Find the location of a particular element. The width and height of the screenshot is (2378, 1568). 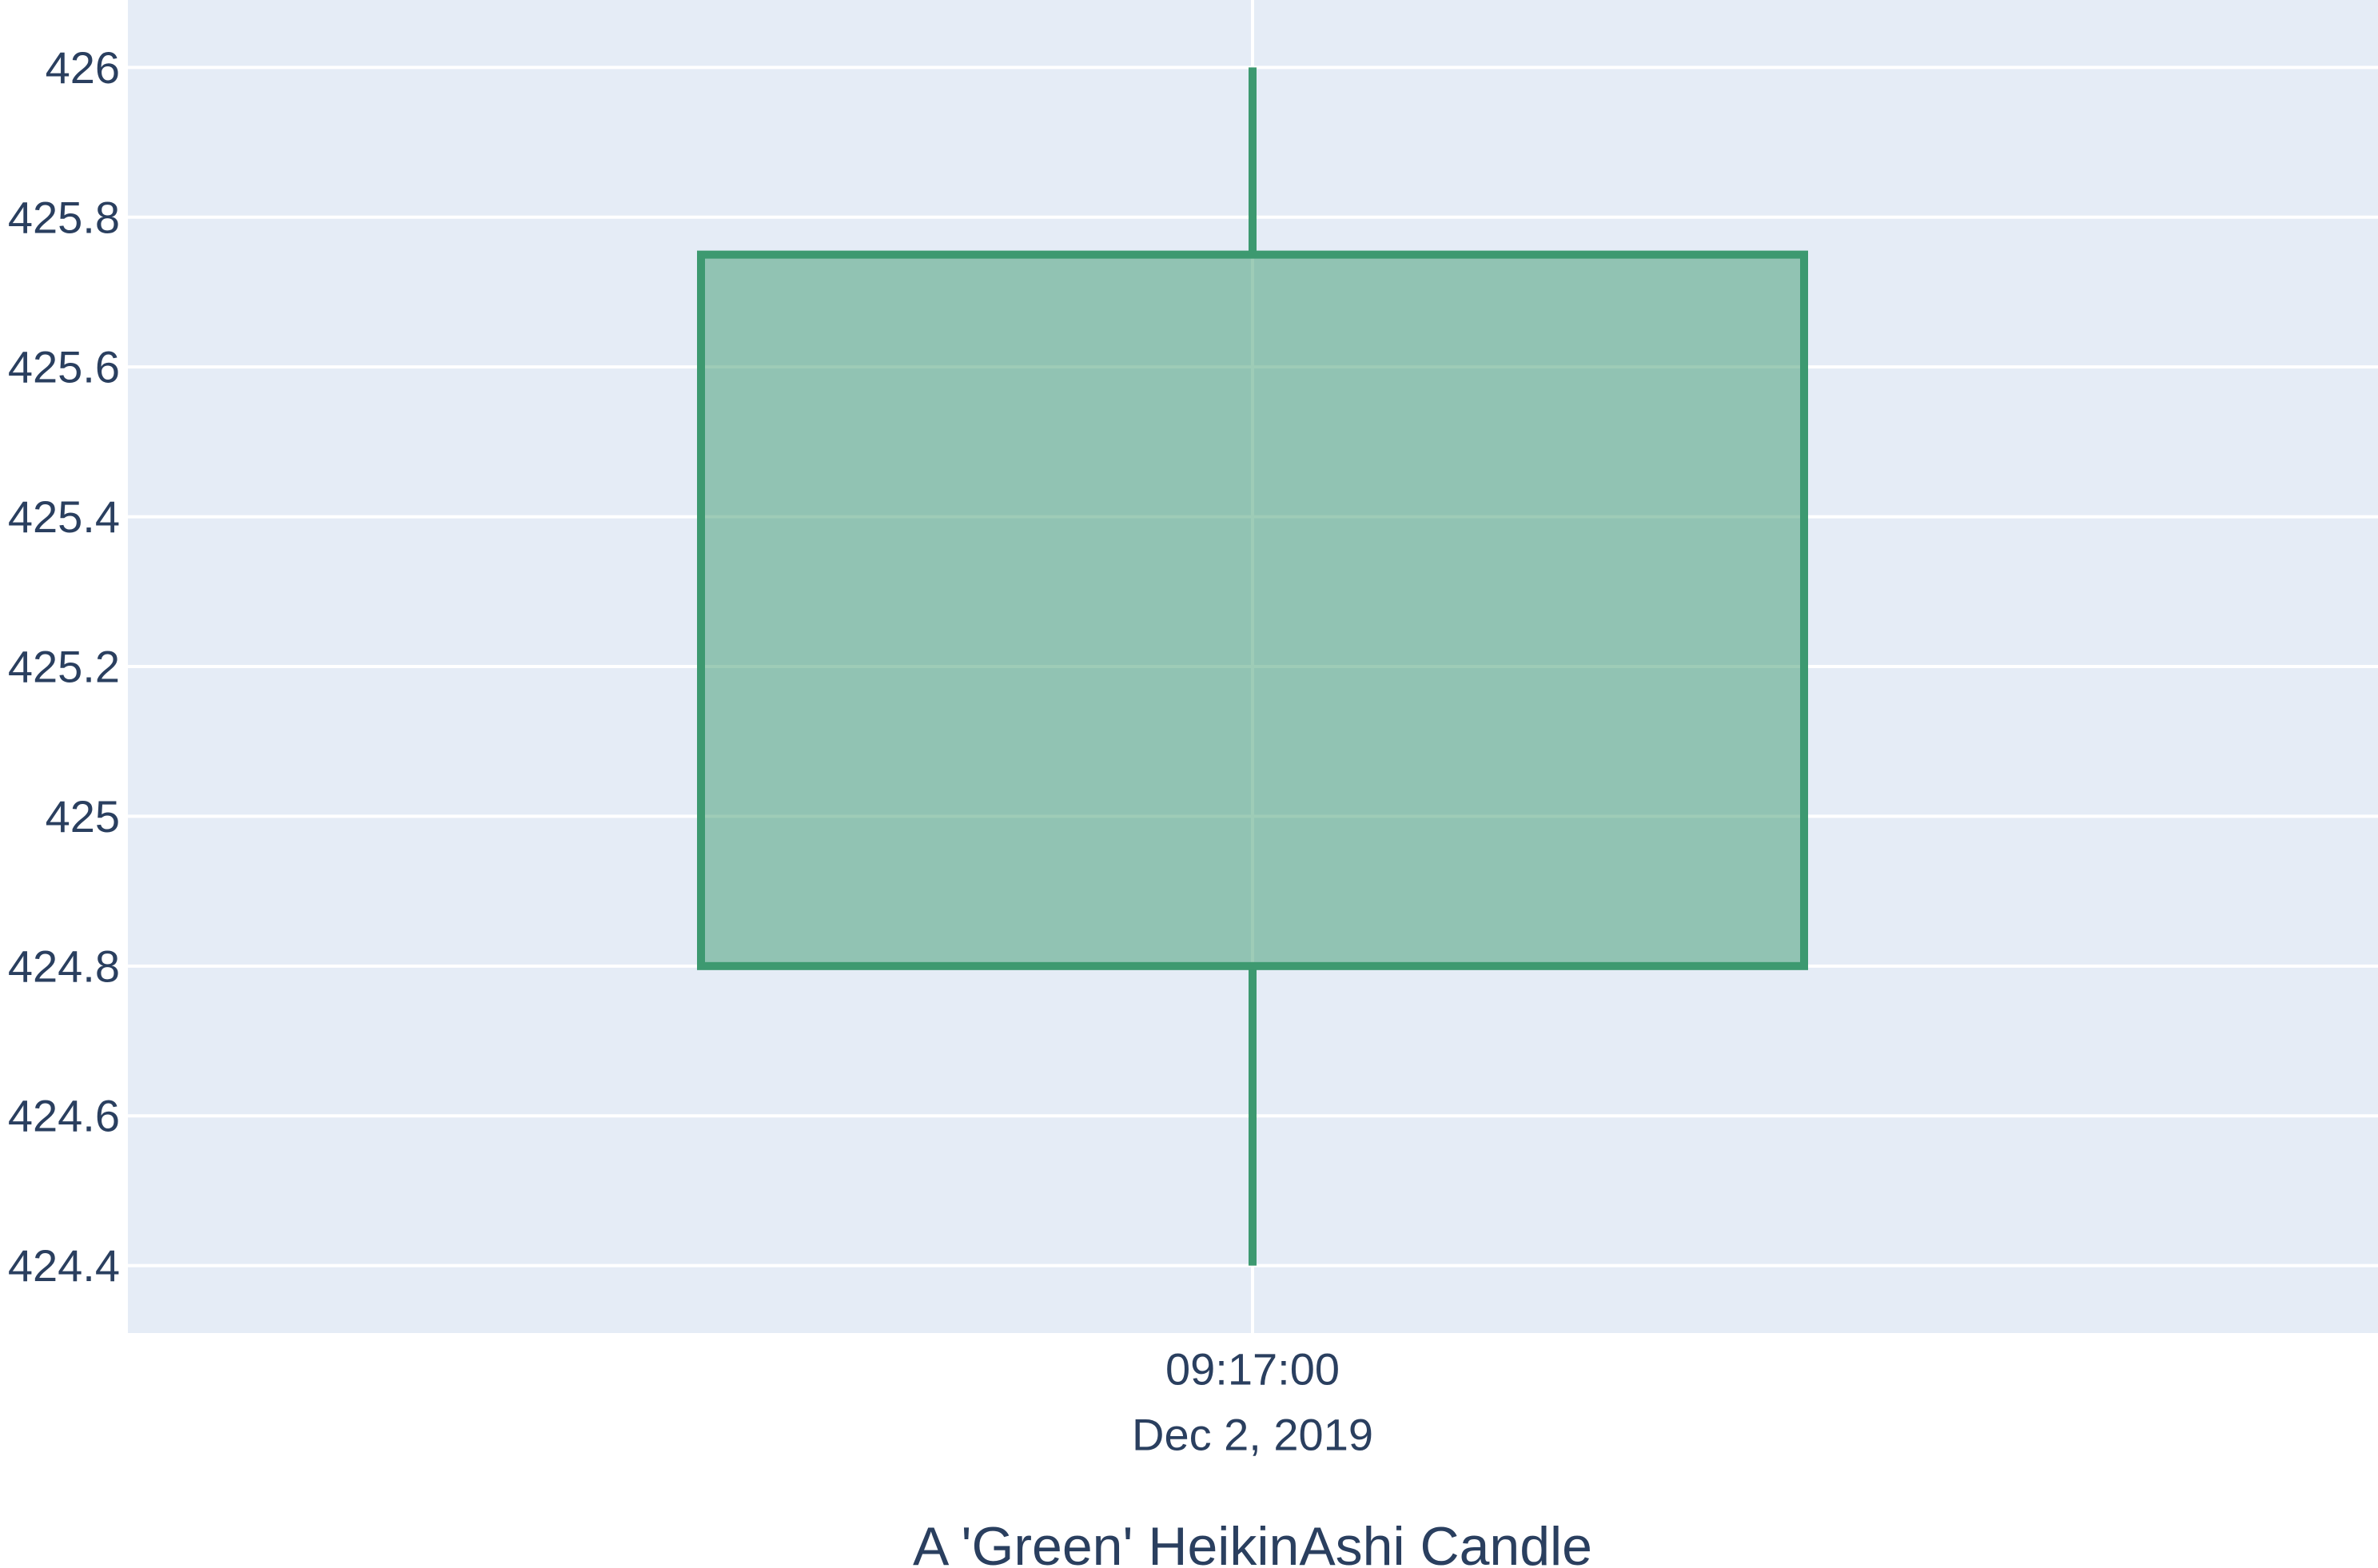

y-tick-label: 425.8 is located at coordinates (64, 217).